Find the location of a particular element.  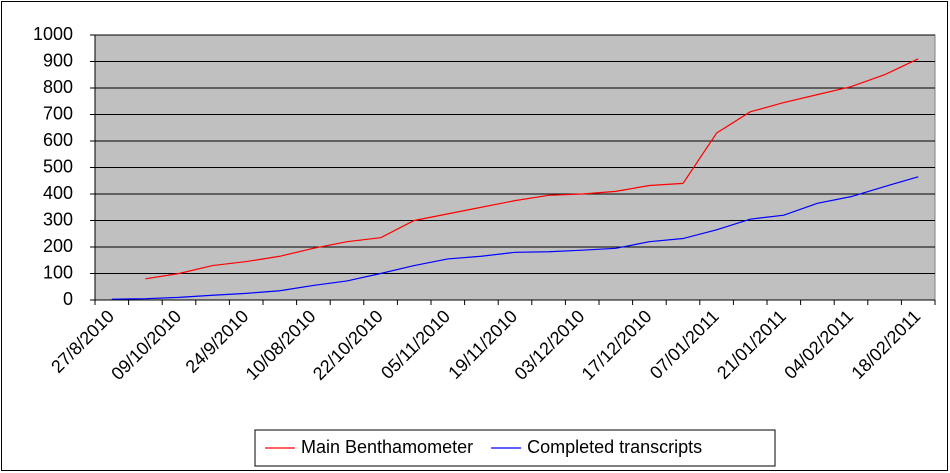

y-tick-label: 900 is located at coordinates (58, 60).